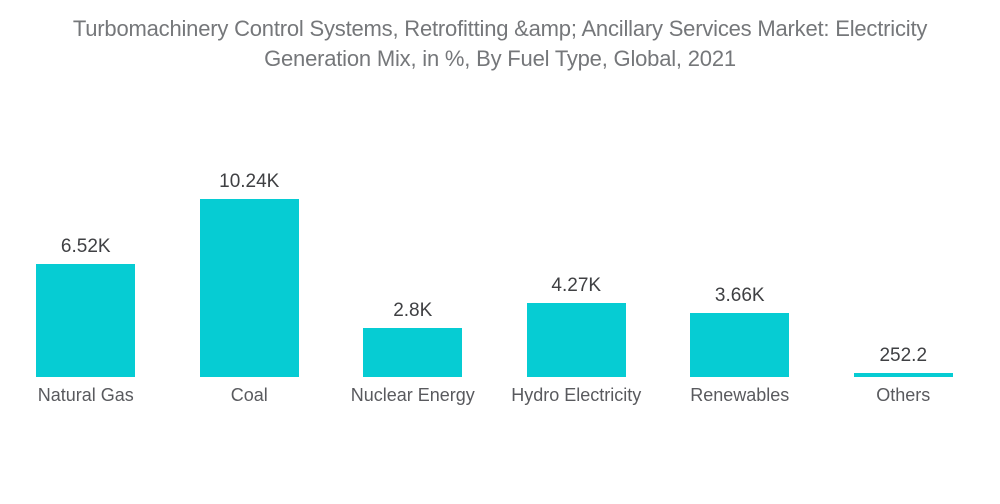  Describe the element at coordinates (739, 295) in the screenshot. I see `bar-value-label-renewables: 3.66K` at that location.